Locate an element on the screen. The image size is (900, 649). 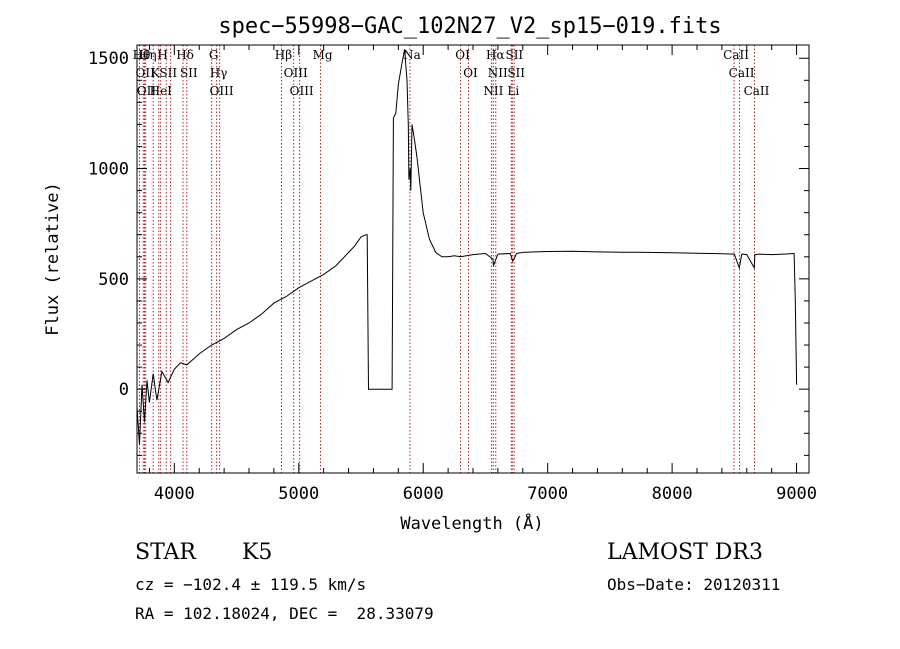
y-axis-label: Flux (relative) is located at coordinates (53, 259).